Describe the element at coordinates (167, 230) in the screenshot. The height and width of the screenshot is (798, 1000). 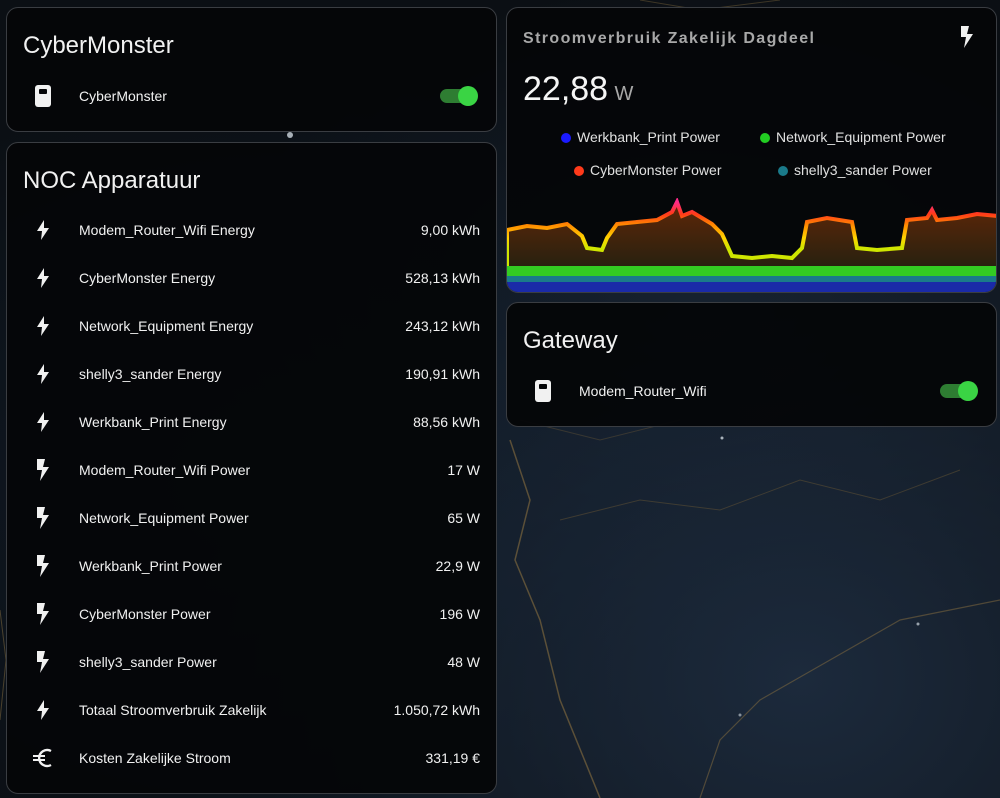
I see `entity-name: Modem_Router_Wifi Energy` at that location.